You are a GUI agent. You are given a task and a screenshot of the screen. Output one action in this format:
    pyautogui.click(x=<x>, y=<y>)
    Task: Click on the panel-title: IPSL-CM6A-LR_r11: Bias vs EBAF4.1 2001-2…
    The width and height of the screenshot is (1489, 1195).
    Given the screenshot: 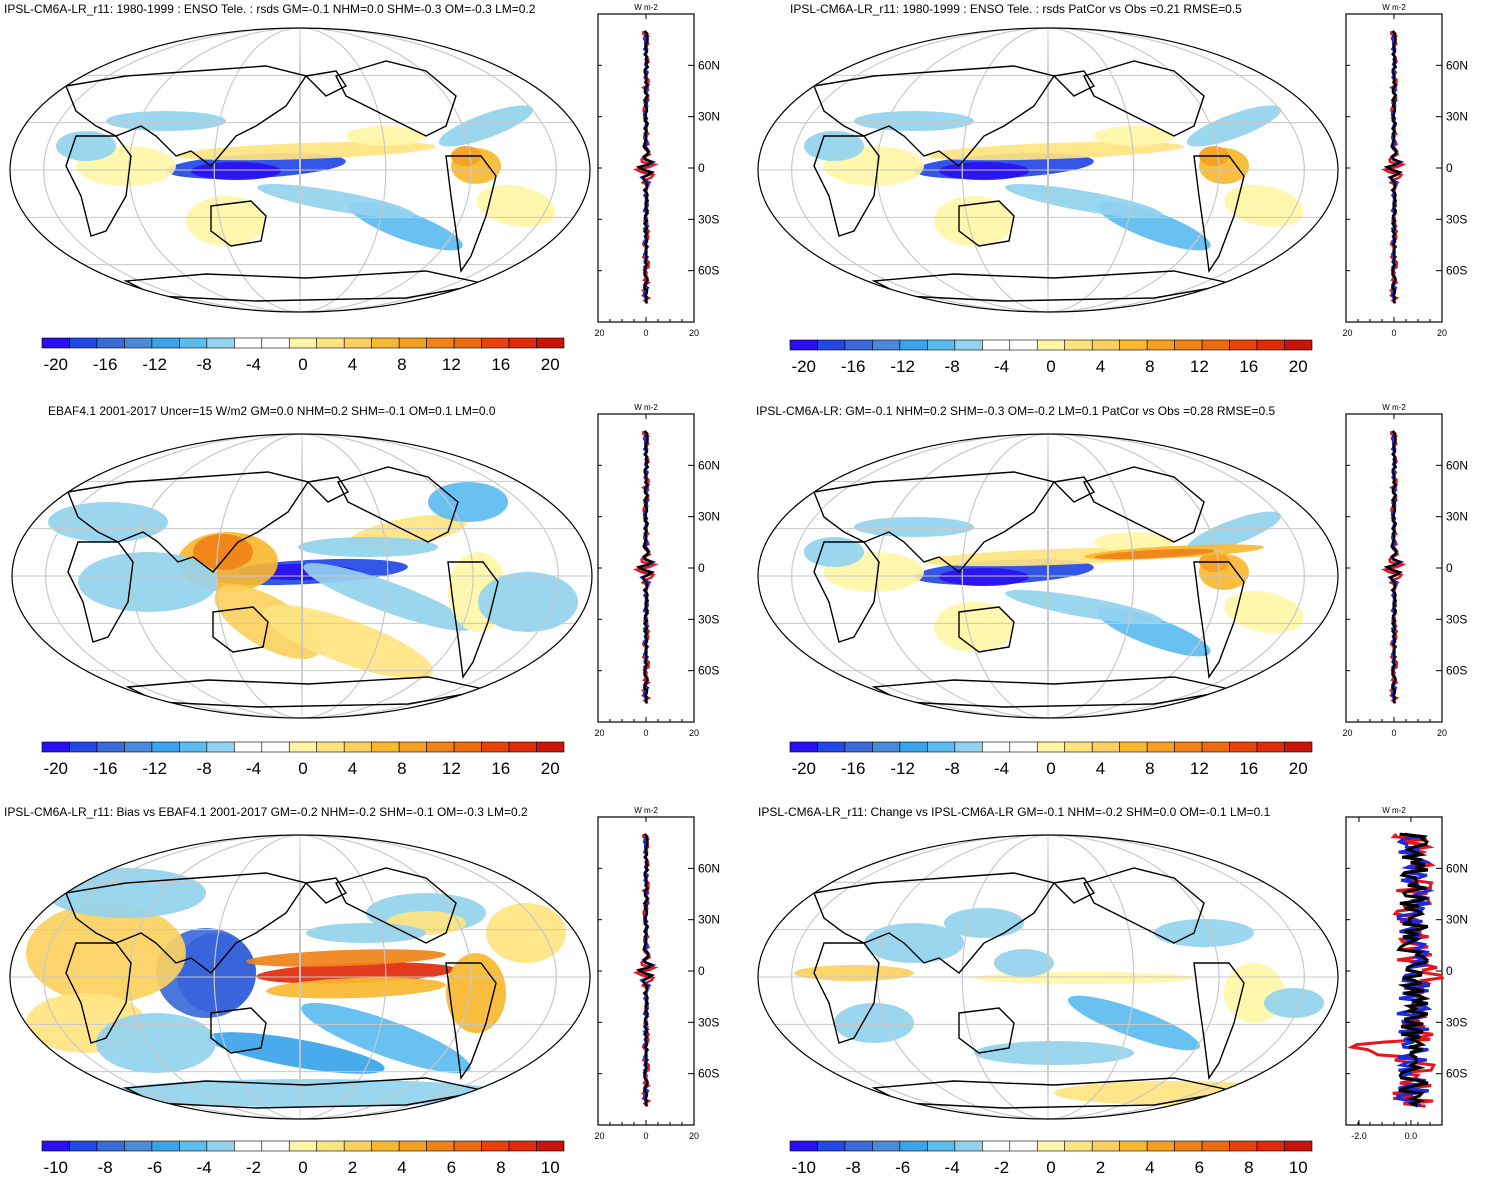 What is the action you would take?
    pyautogui.click(x=266, y=812)
    